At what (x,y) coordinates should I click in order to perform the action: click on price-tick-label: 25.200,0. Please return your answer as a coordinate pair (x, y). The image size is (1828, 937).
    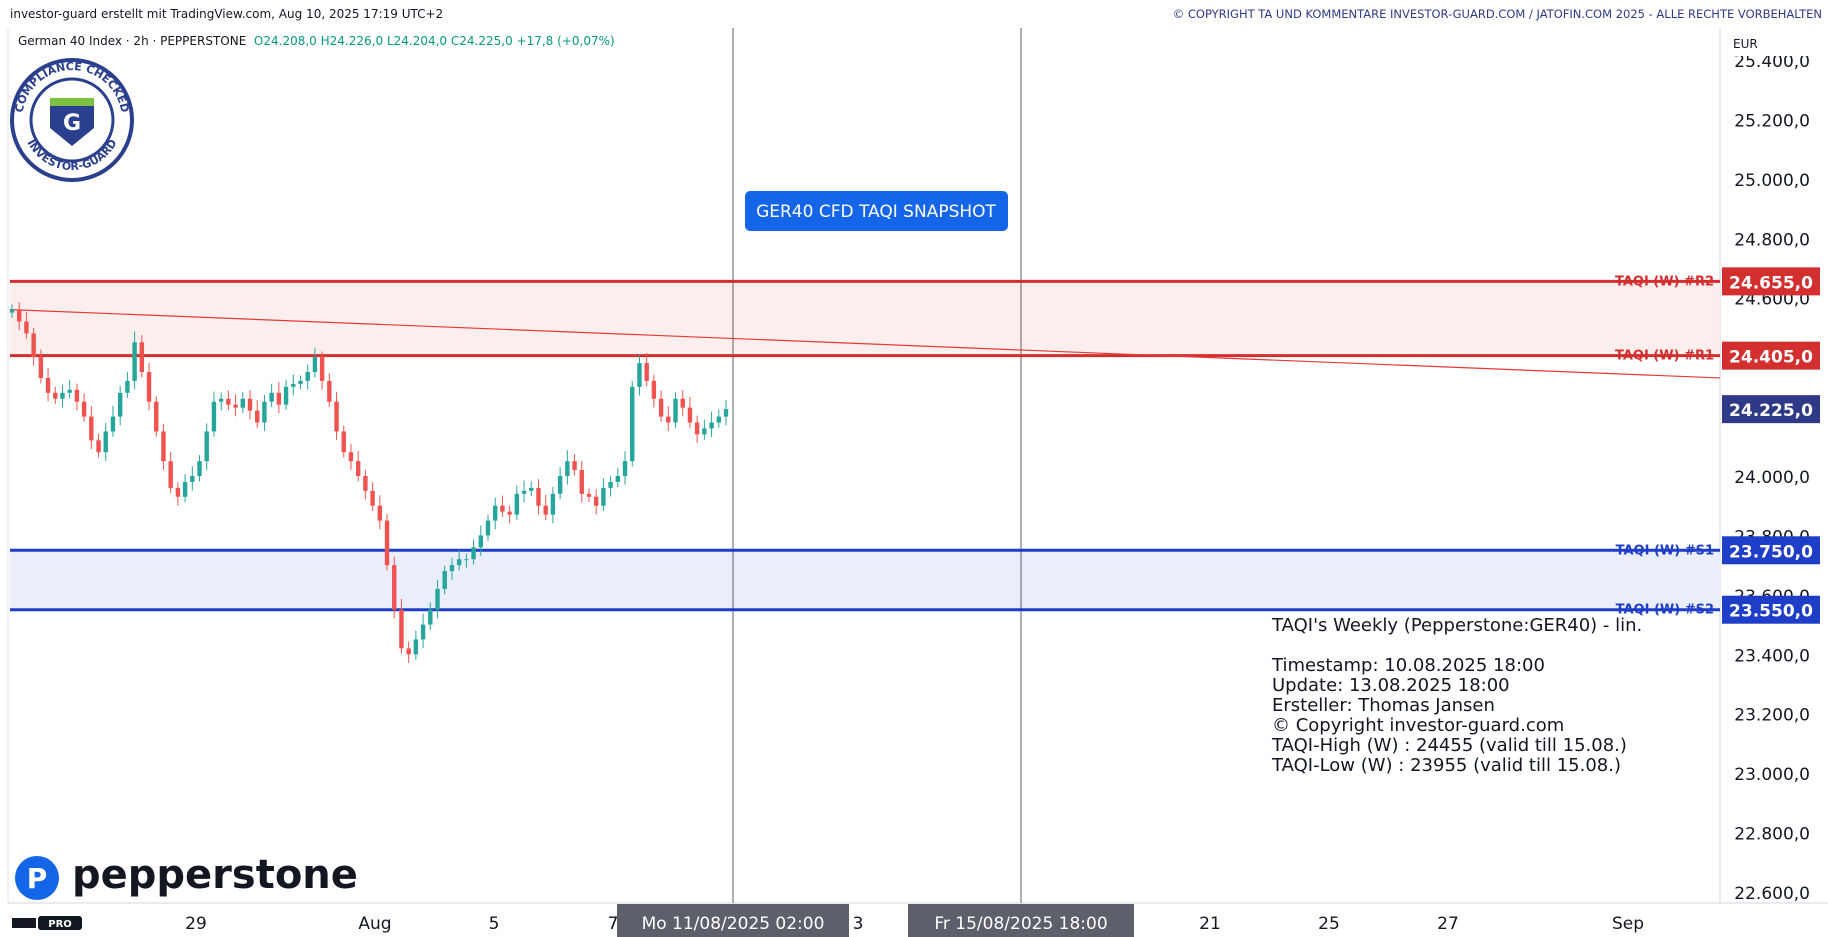
    Looking at the image, I should click on (1772, 121).